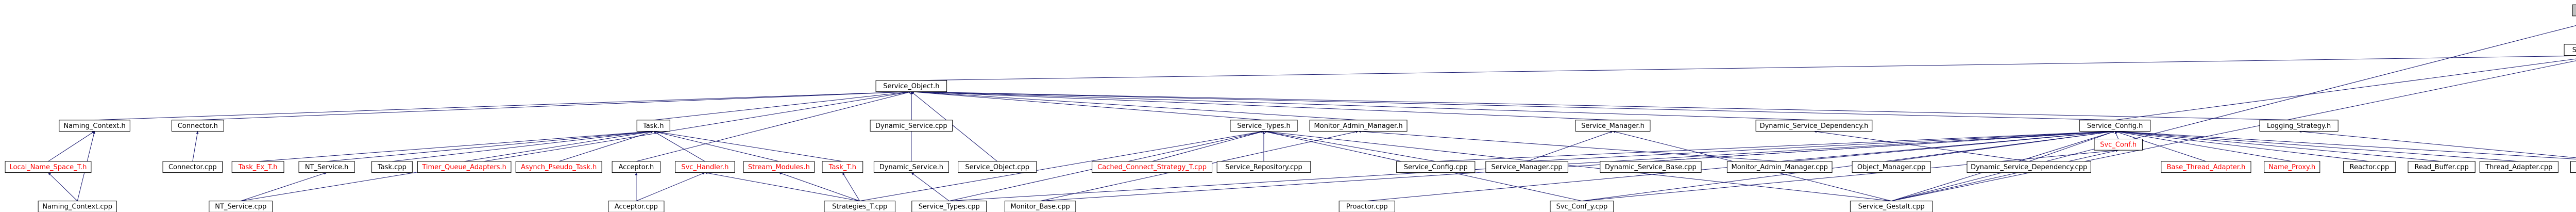 The height and width of the screenshot is (212, 2576). Describe the element at coordinates (193, 167) in the screenshot. I see `node-label: Connector.cpp` at that location.